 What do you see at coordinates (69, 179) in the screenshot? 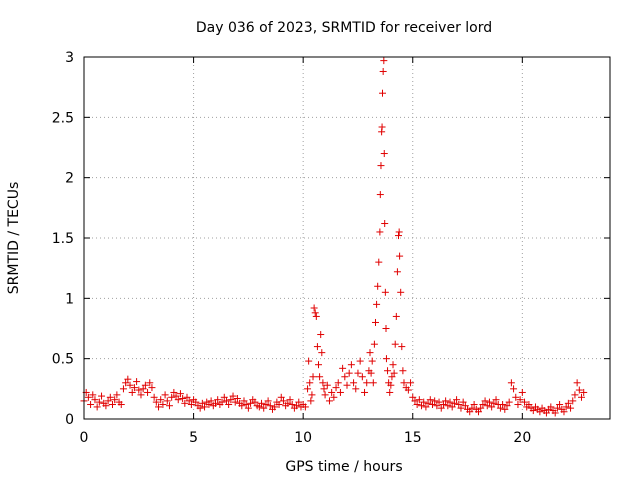
I see `y-tick-label: 2` at bounding box center [69, 179].